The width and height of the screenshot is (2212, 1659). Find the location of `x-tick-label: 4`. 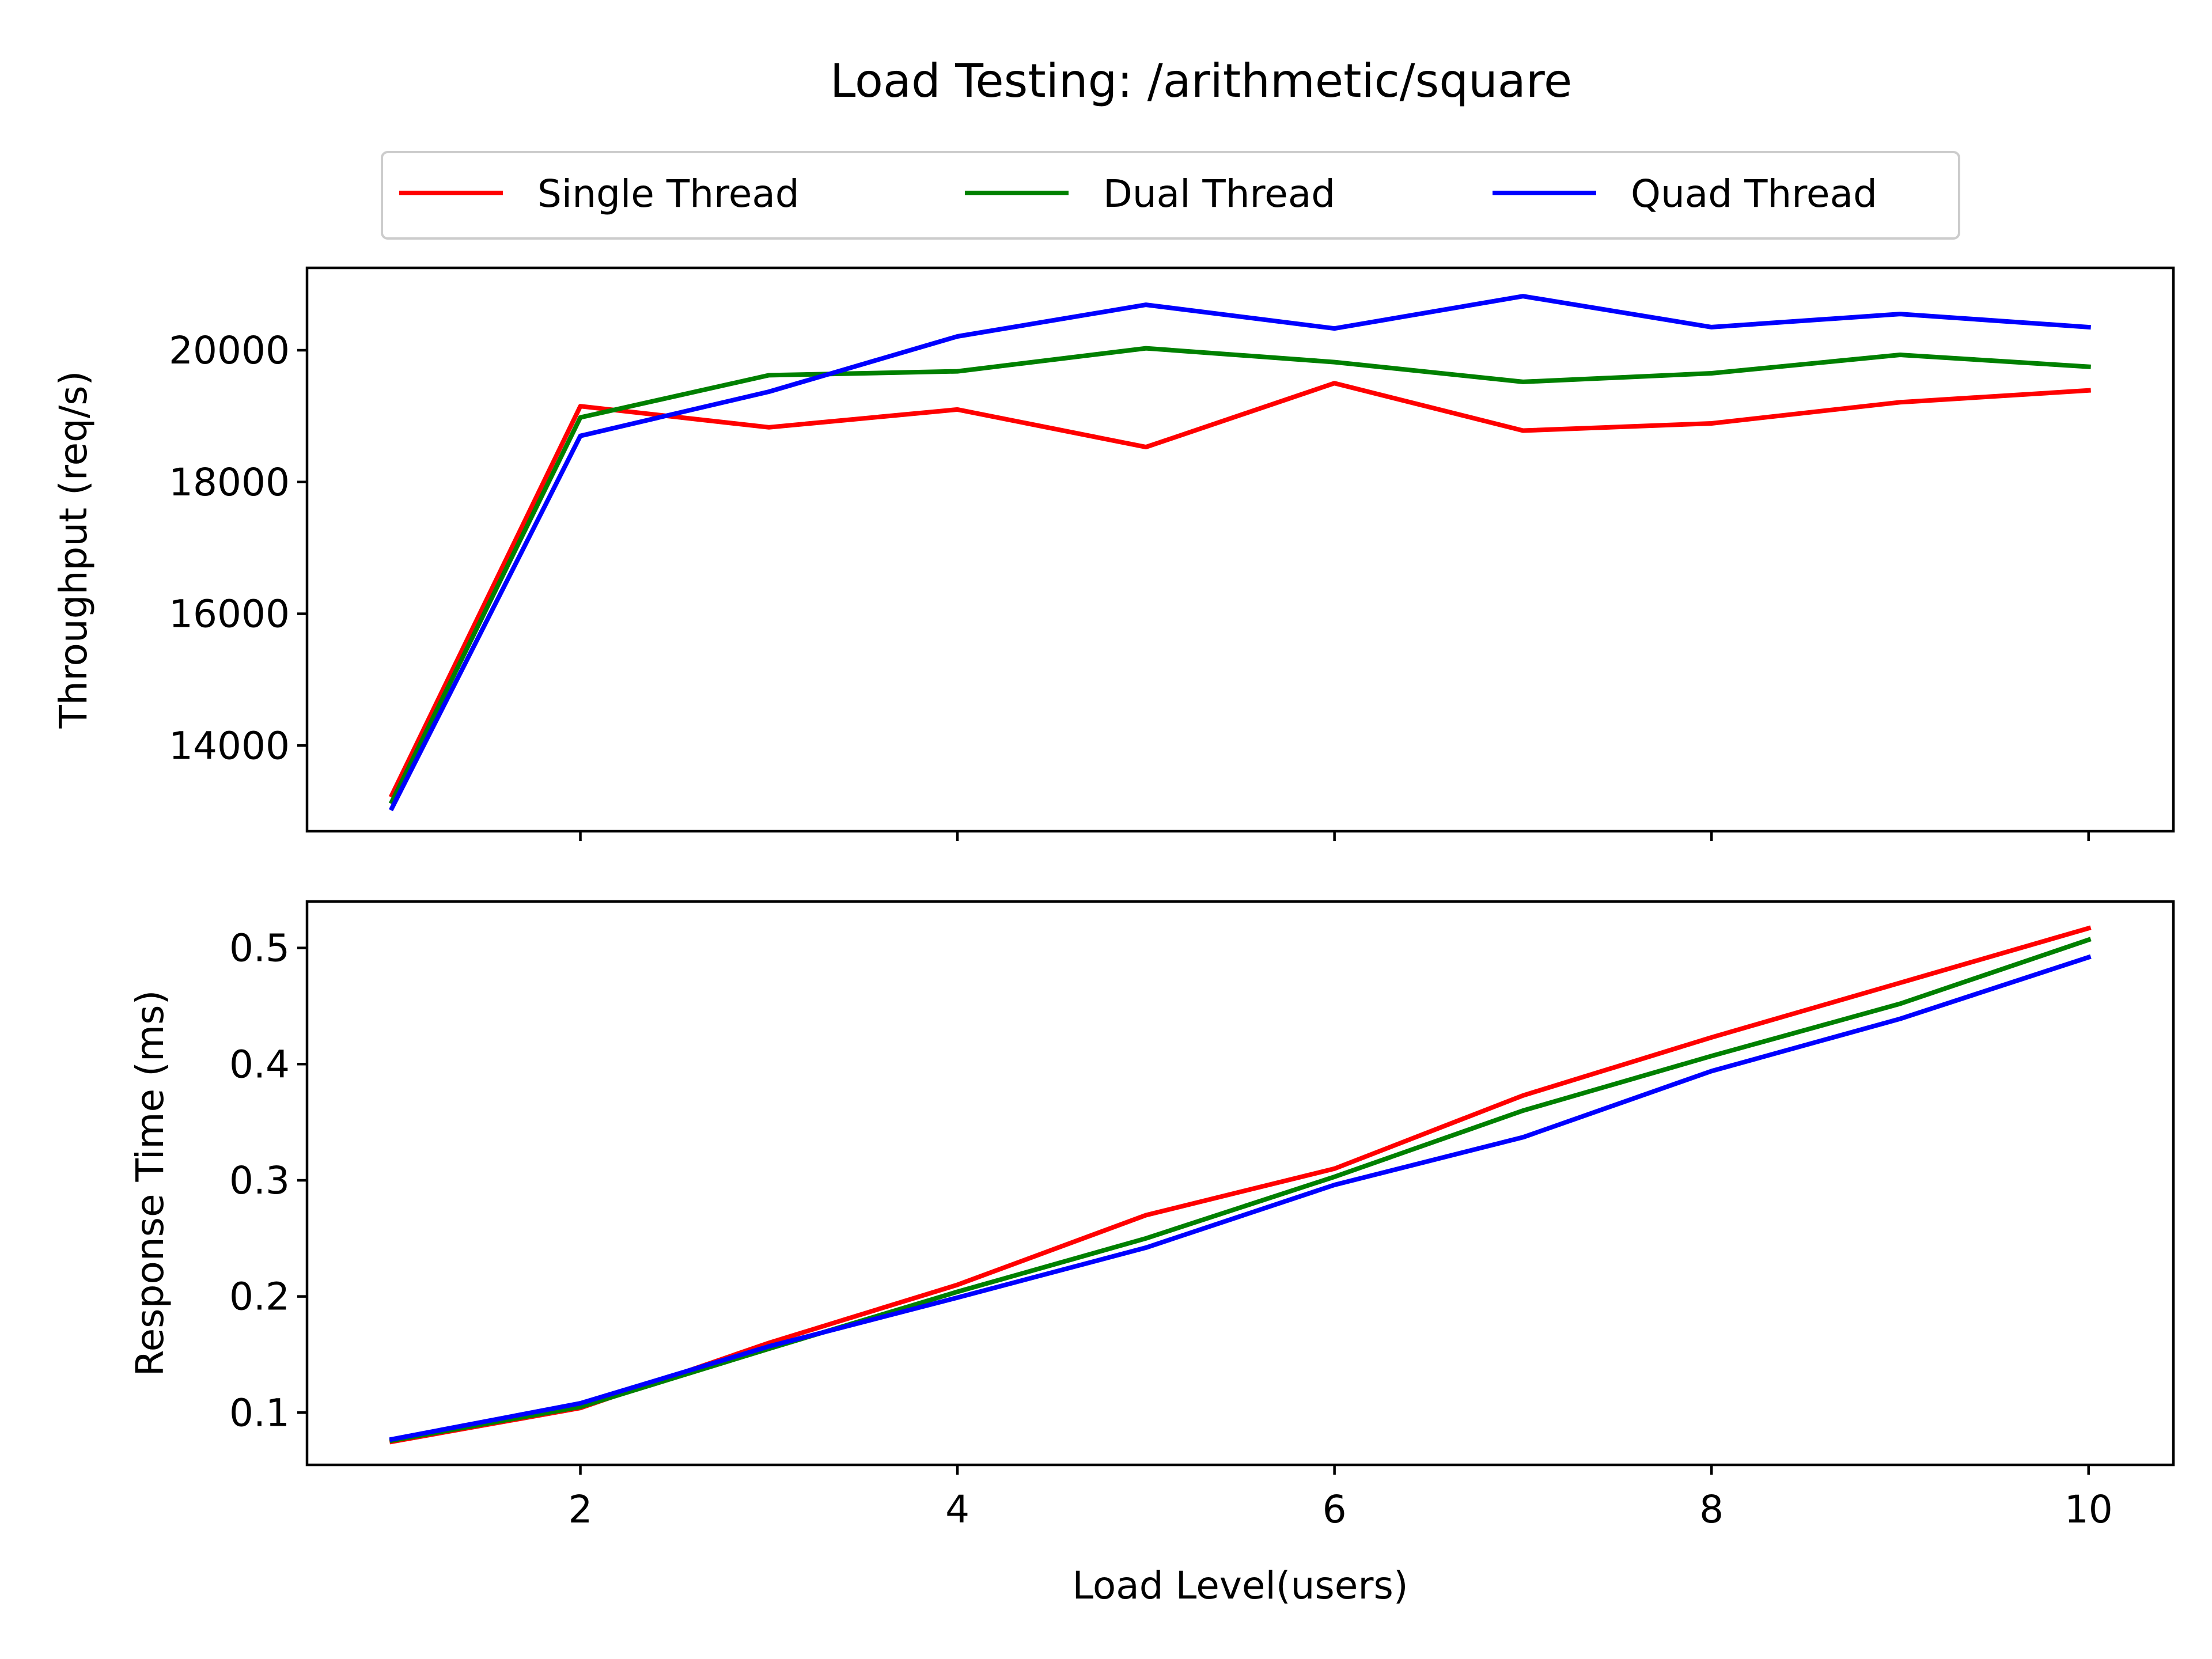

x-tick-label: 4 is located at coordinates (957, 1509).